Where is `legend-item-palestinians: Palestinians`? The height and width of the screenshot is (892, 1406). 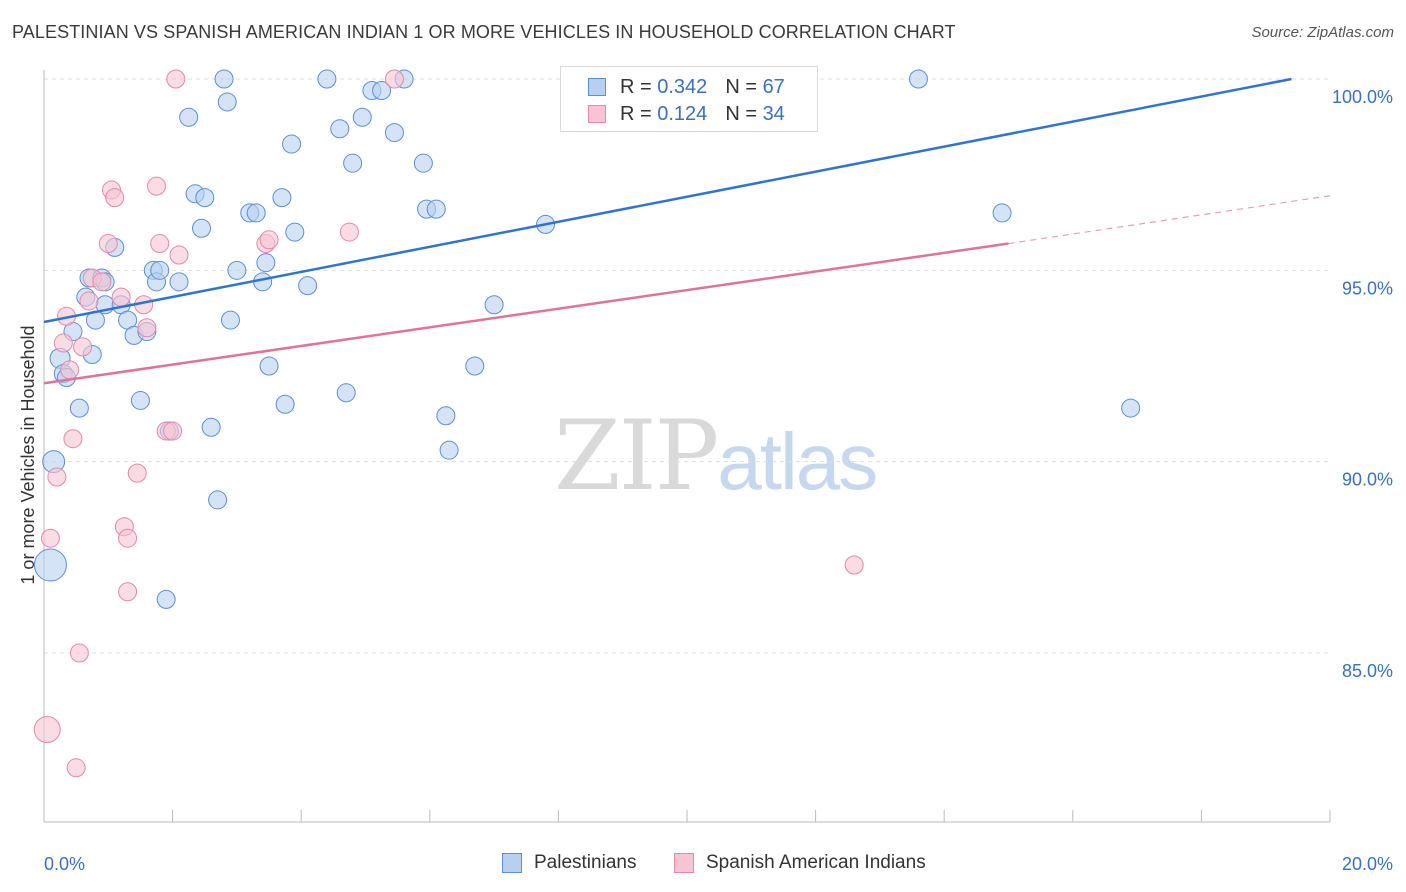 legend-item-palestinians: Palestinians is located at coordinates (569, 863).